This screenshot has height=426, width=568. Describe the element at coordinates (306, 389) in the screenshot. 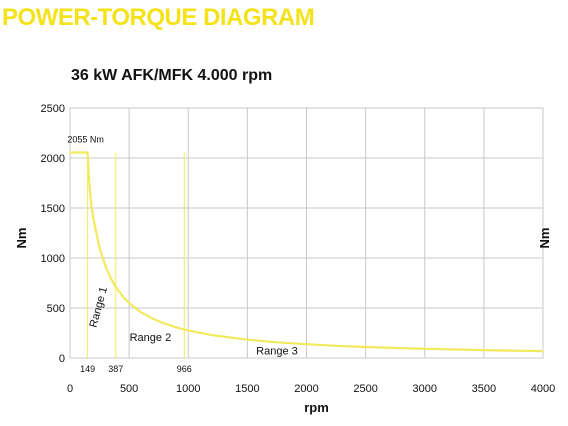

I see `x-tick-label: 2000` at that location.